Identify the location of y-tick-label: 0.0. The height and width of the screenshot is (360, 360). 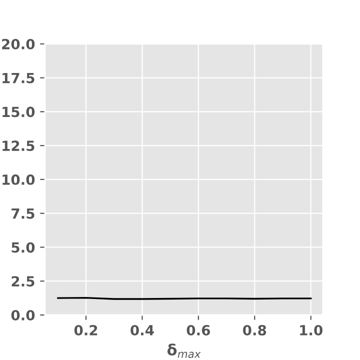
(23, 315).